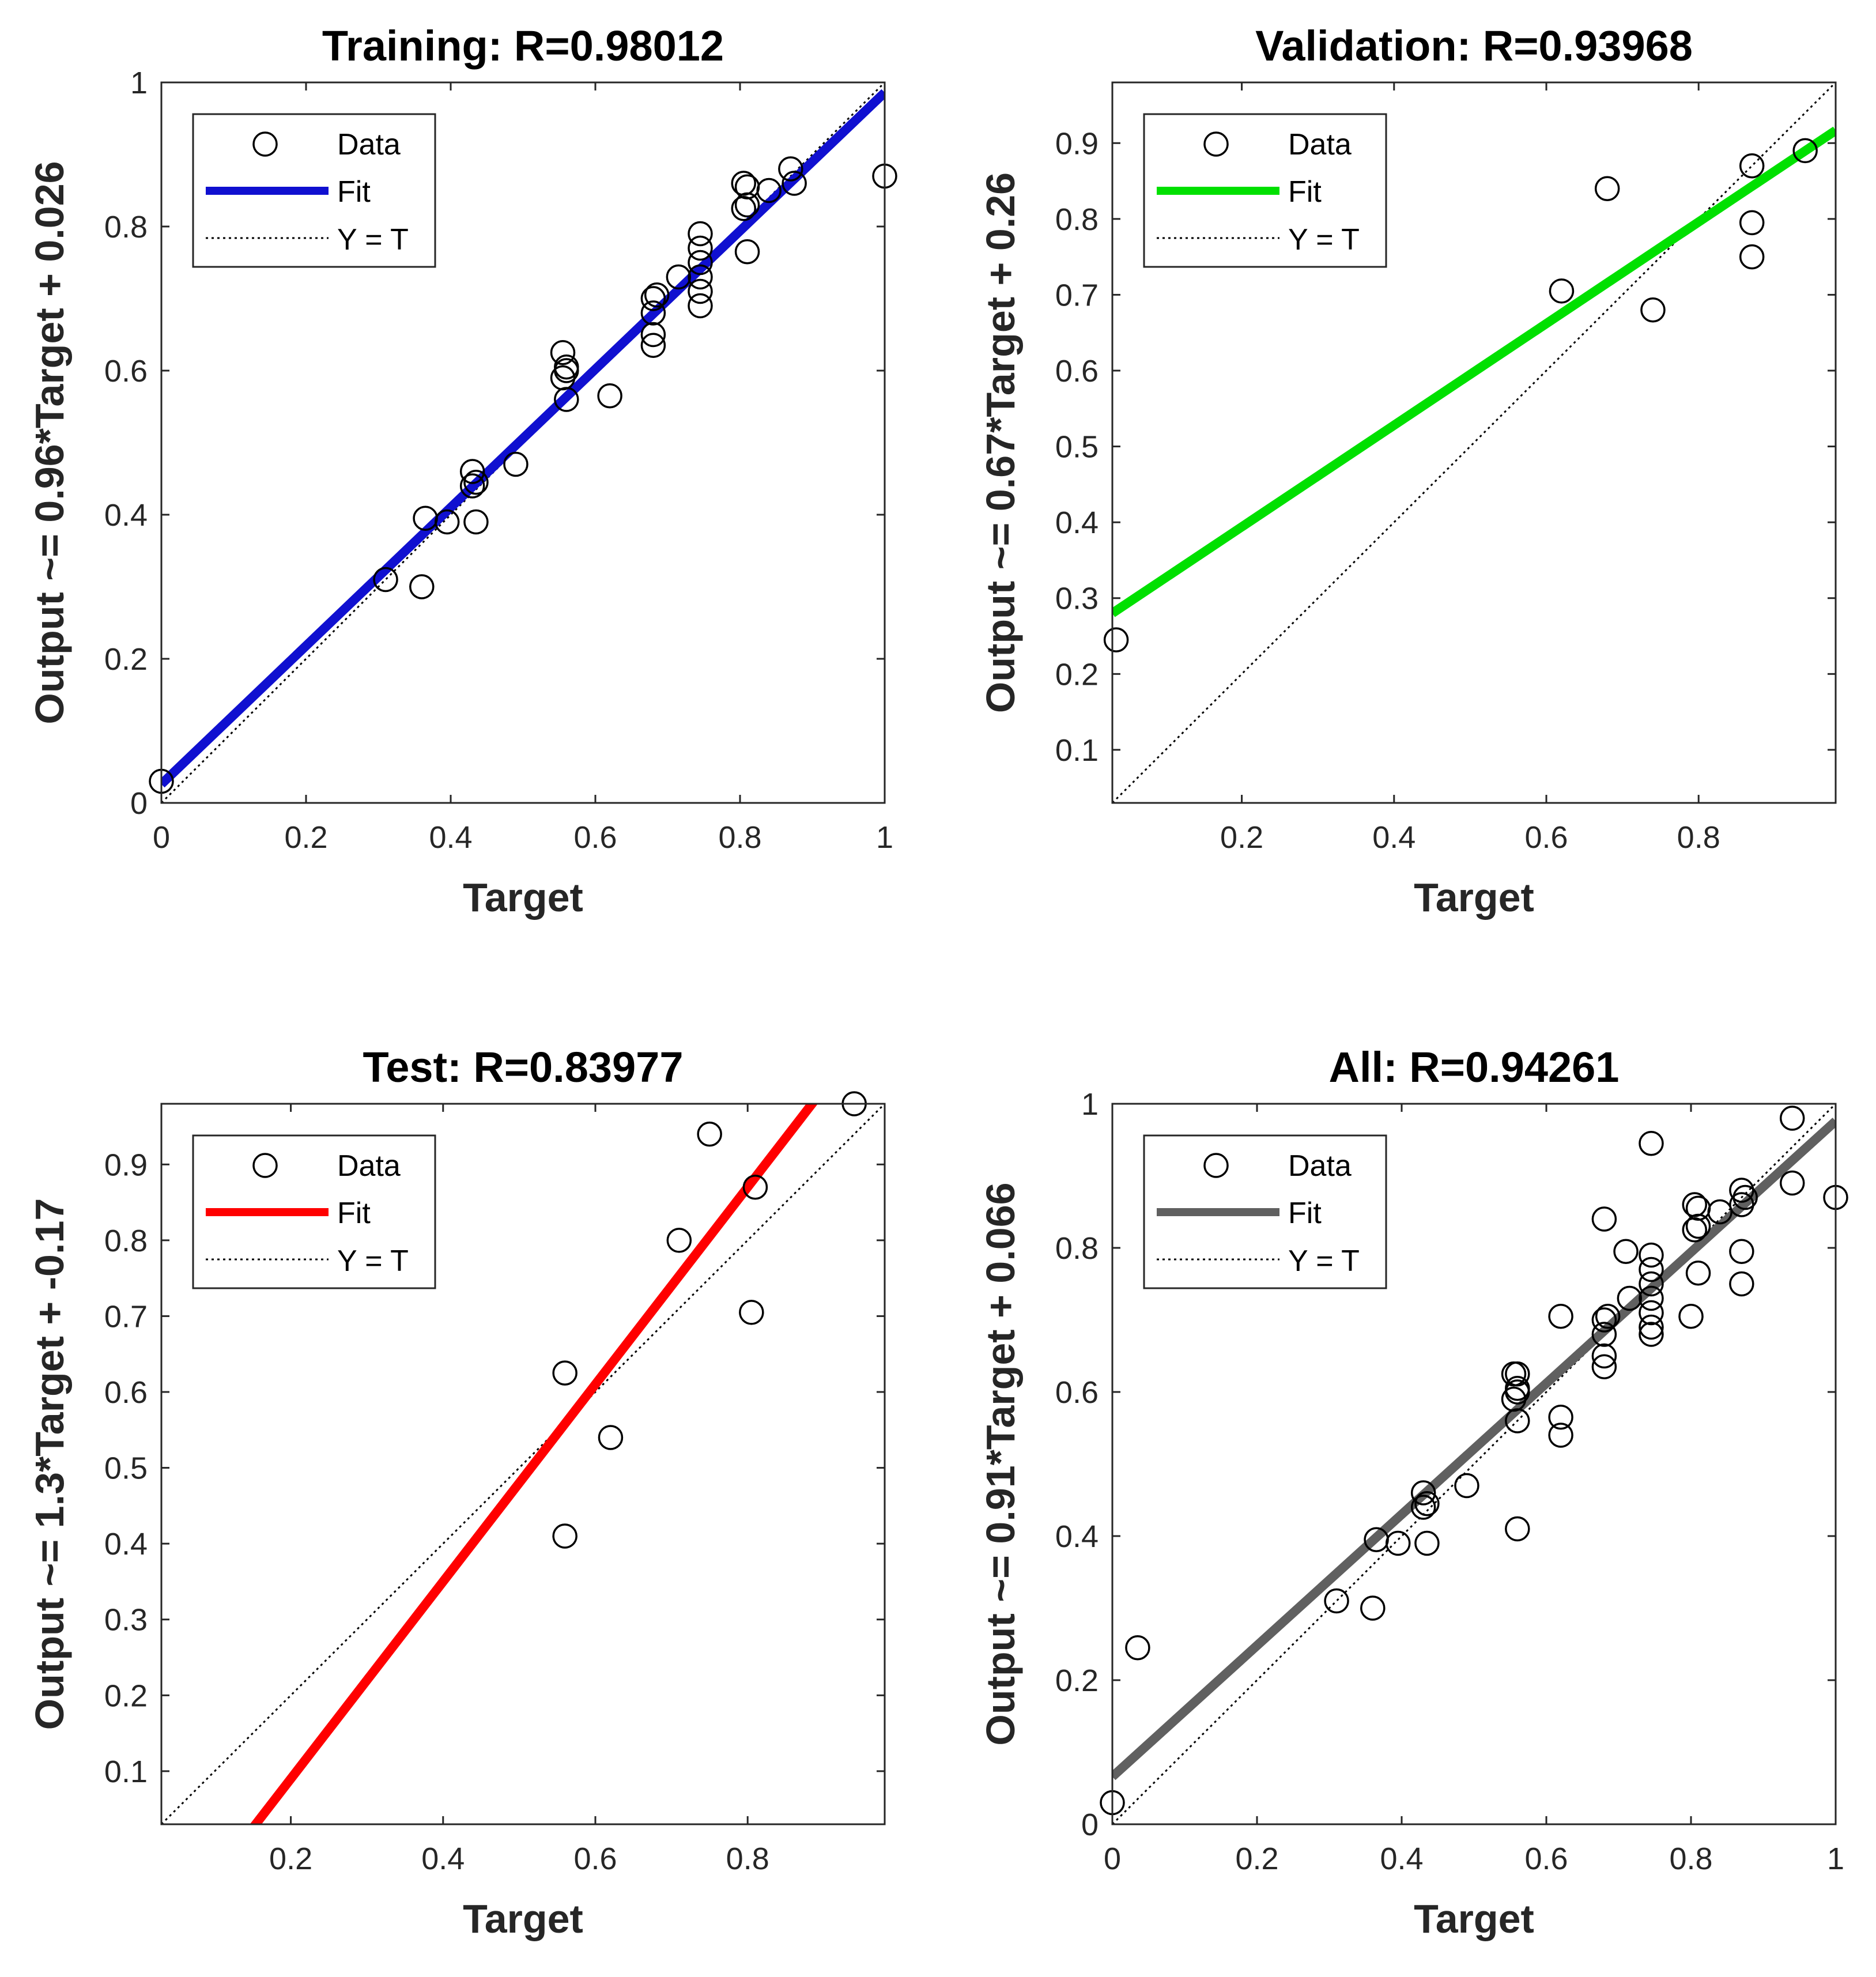  Describe the element at coordinates (1077, 143) in the screenshot. I see `y-tick-label: 0.9` at that location.